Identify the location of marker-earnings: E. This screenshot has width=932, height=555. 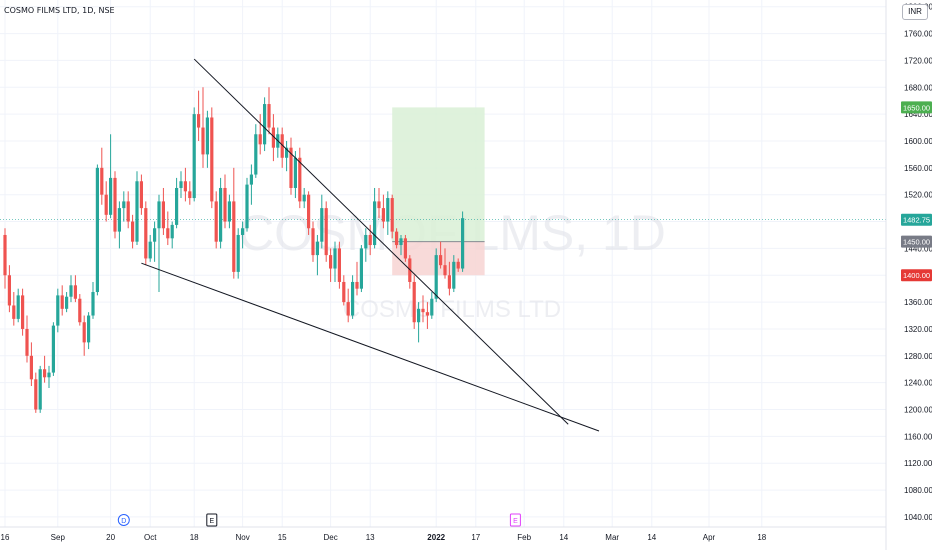
(212, 520).